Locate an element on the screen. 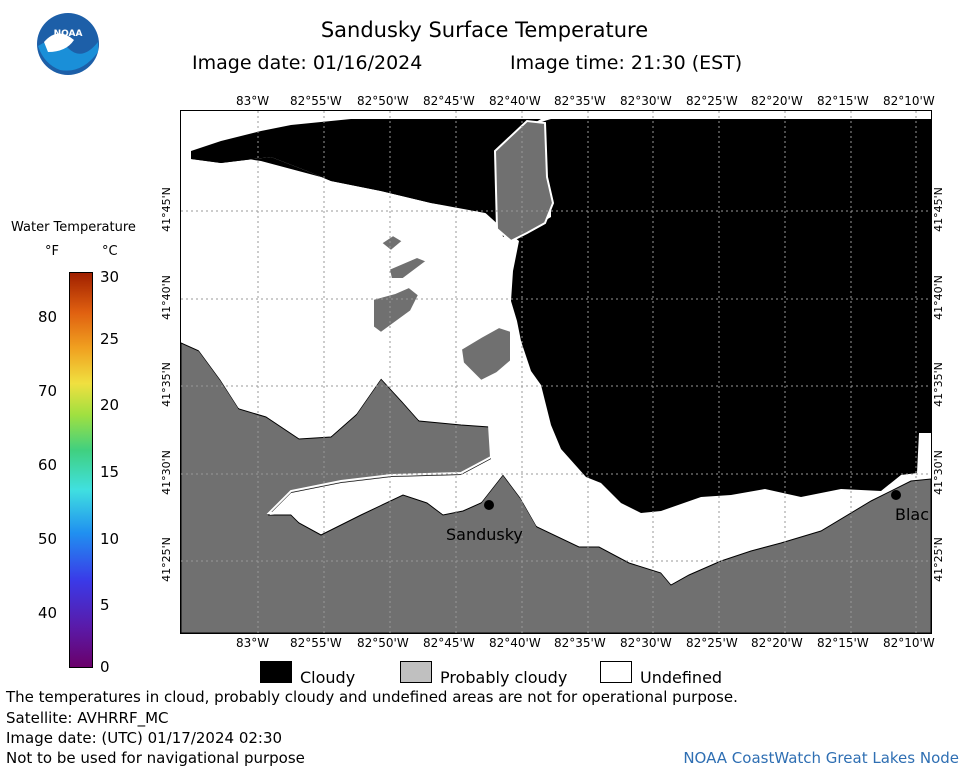  city-label-sandusky: Sandusky is located at coordinates (484, 534).